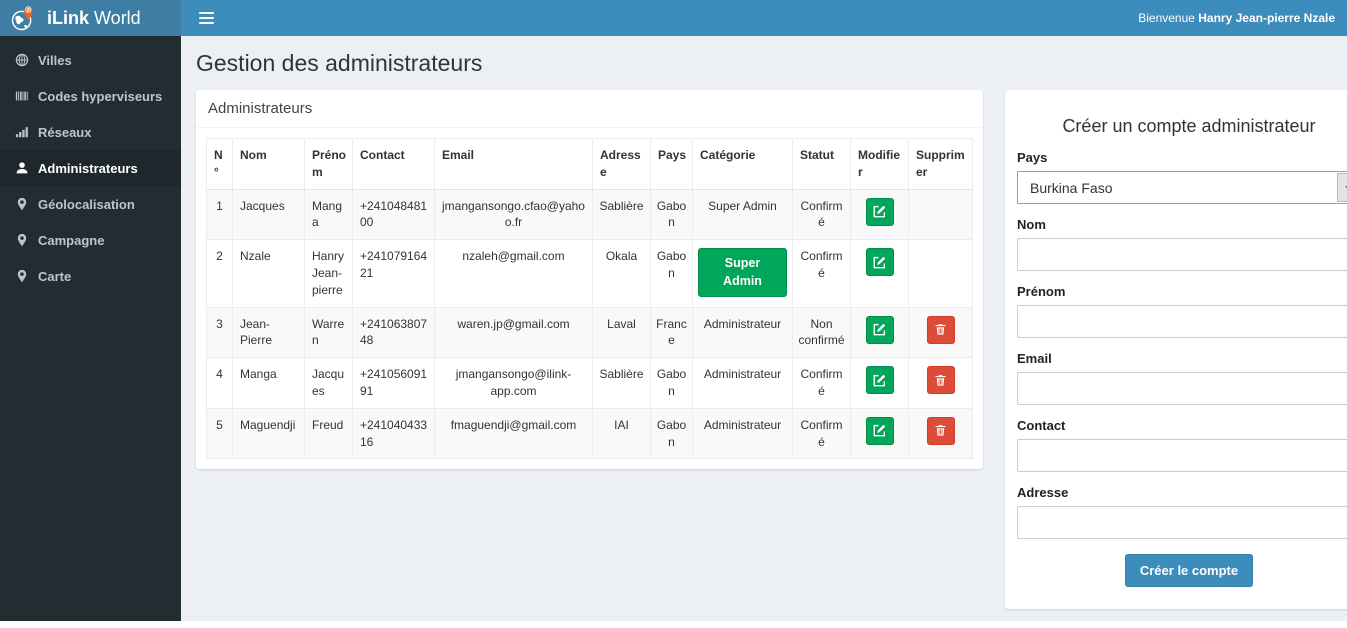 The height and width of the screenshot is (628, 1347). I want to click on cell-contact: +24104848100, so click(393, 214).